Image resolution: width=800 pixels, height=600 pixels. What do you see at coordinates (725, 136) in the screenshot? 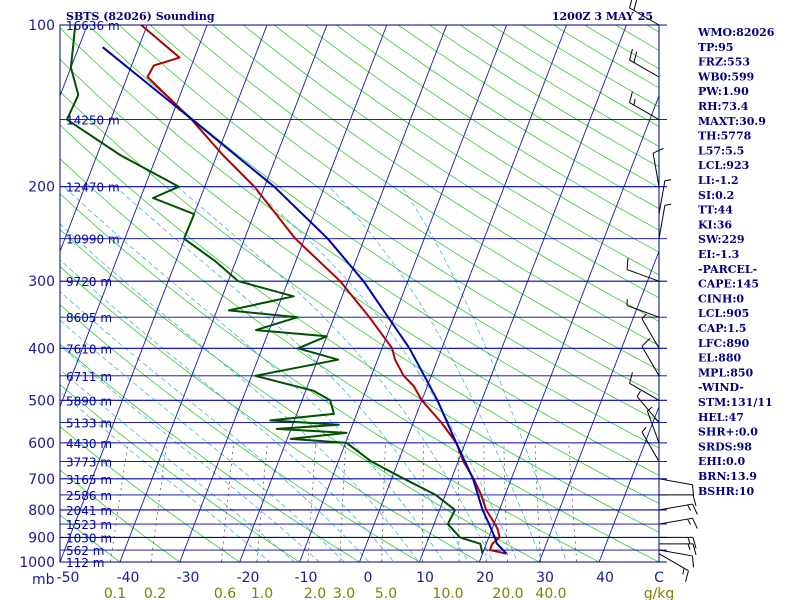
I see `stability-index-text: TH:5778` at bounding box center [725, 136].